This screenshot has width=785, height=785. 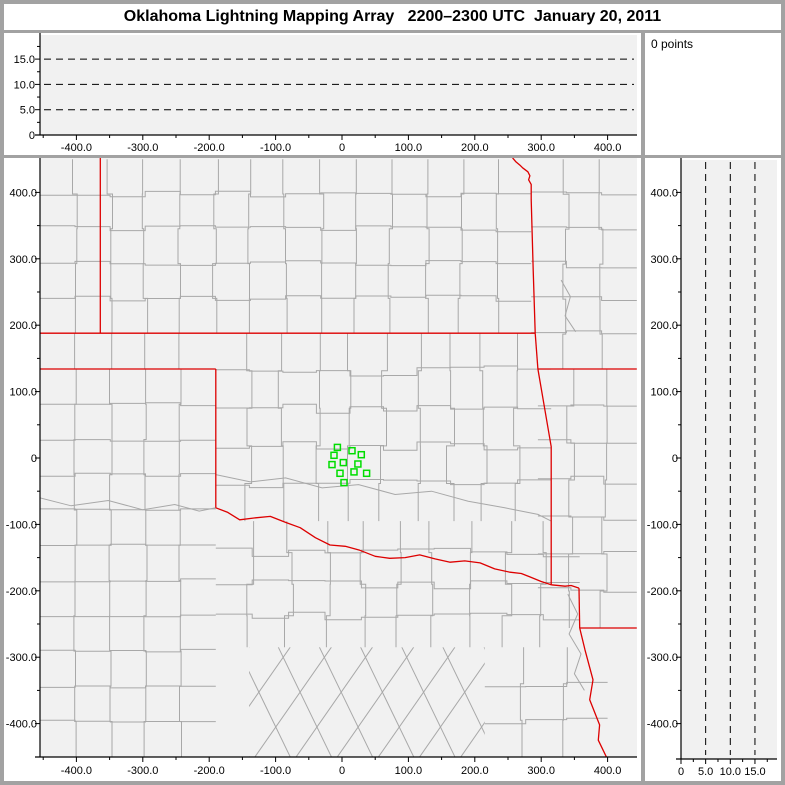 What do you see at coordinates (338, 85) in the screenshot?
I see `ew-plot-area` at bounding box center [338, 85].